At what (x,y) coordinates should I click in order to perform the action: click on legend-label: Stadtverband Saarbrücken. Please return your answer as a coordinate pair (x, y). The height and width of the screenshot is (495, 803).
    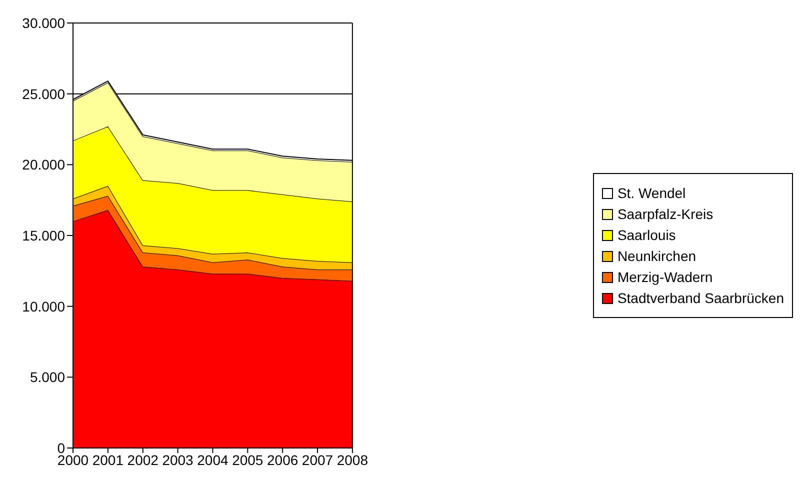
    Looking at the image, I should click on (700, 298).